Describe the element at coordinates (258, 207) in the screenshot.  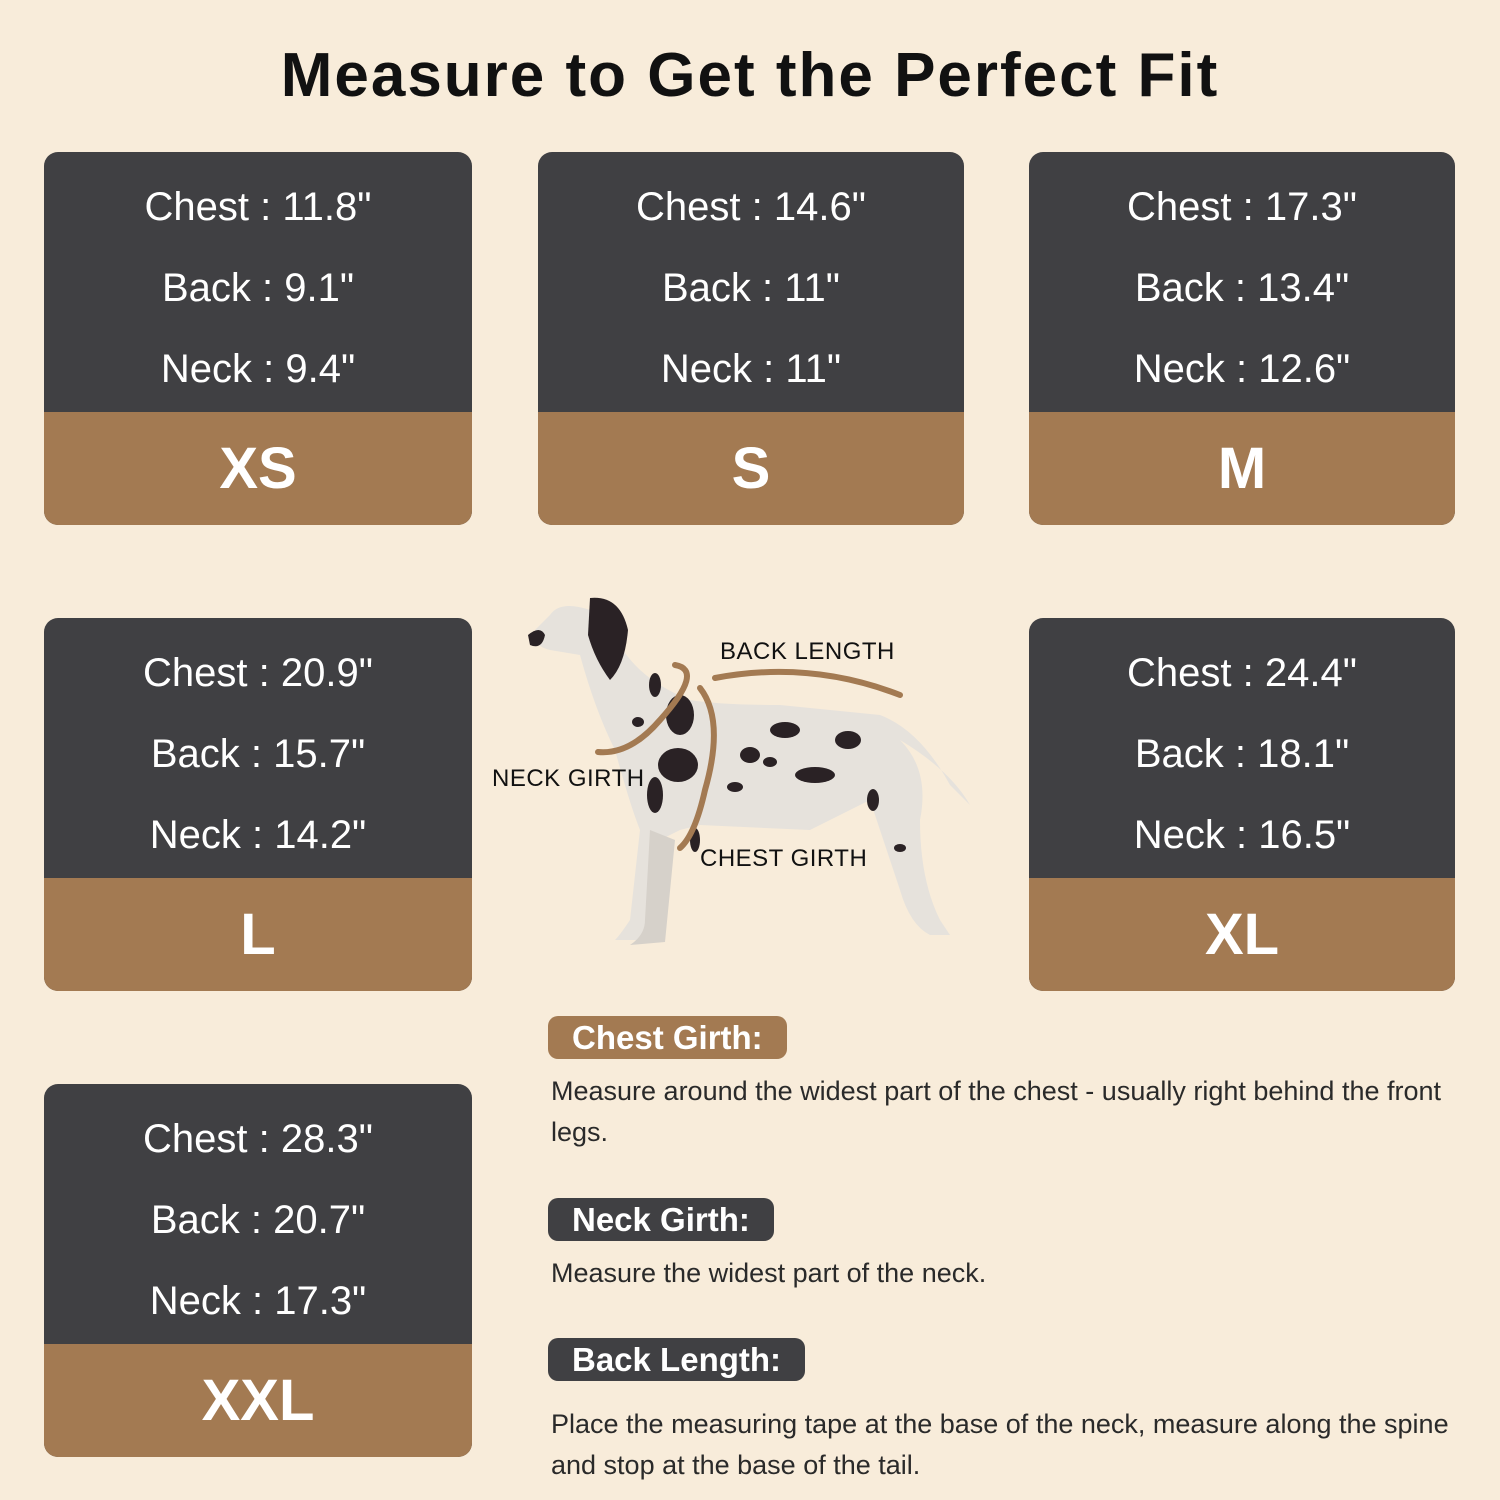
I see `chest-value: Chest : 11.8"` at that location.